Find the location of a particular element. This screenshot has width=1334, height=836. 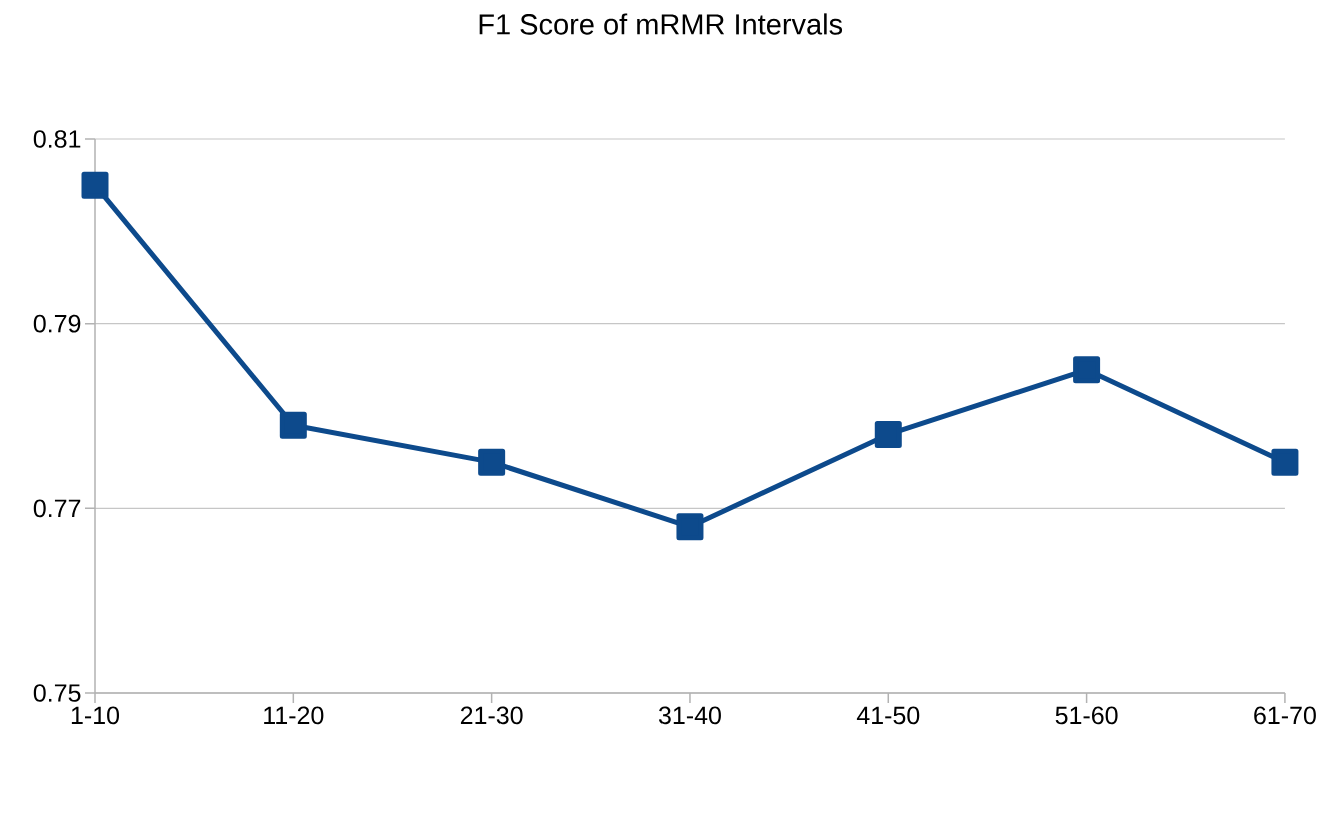

y-tick-label: 0.81 is located at coordinates (57, 139).